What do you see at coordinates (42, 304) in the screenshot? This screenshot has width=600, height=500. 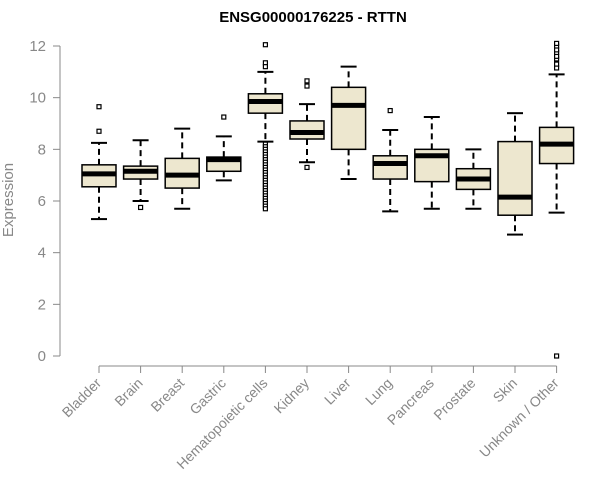 I see `y-tick-label: 2` at bounding box center [42, 304].